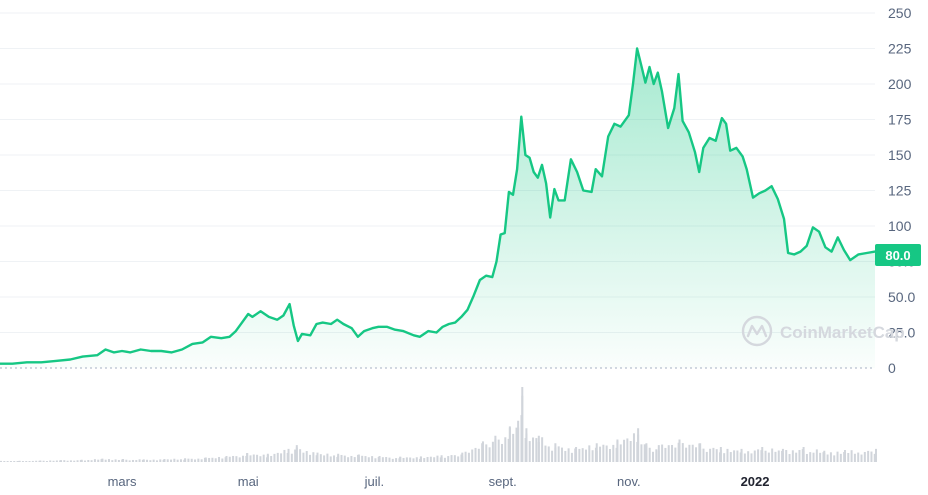 Image resolution: width=928 pixels, height=495 pixels. I want to click on y-tick-label: 150, so click(900, 155).